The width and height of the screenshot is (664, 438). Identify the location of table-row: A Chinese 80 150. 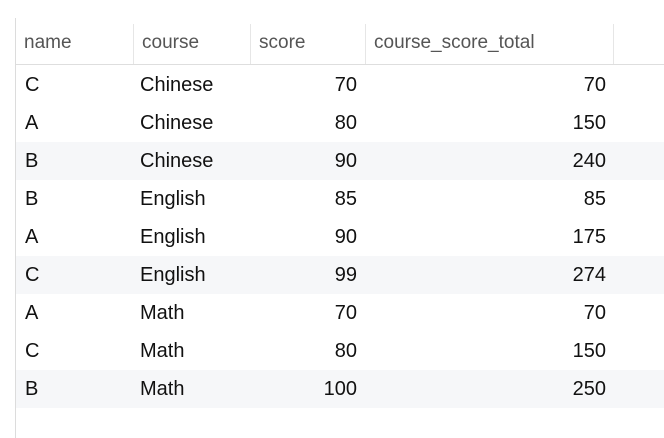
(340, 123).